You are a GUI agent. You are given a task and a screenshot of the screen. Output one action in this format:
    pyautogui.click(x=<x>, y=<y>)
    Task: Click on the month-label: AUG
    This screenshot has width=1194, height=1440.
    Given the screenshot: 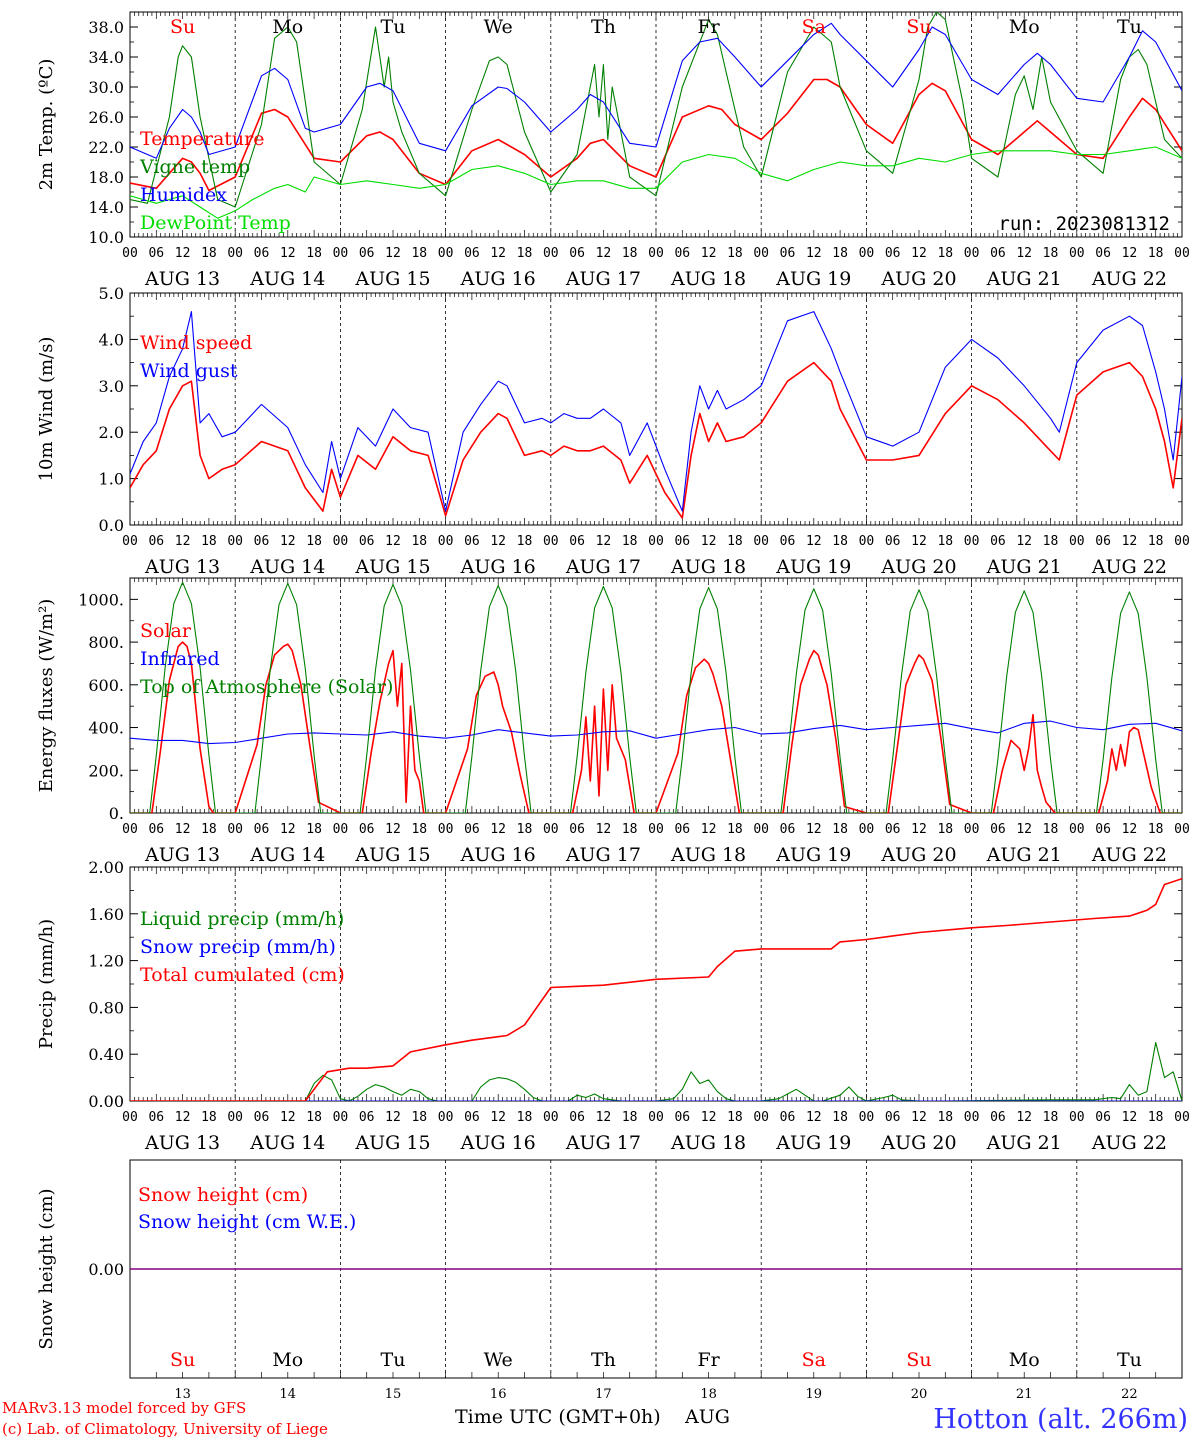 What is the action you would take?
    pyautogui.click(x=707, y=1417)
    